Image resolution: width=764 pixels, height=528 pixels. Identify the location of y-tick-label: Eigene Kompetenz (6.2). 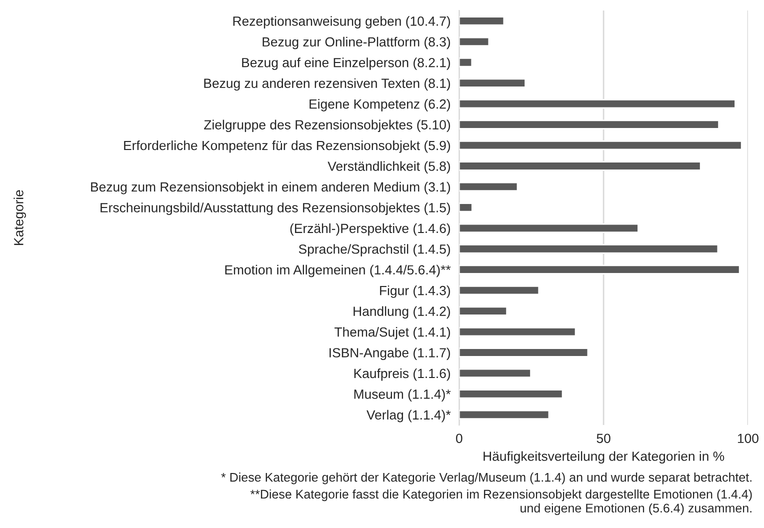
(380, 105).